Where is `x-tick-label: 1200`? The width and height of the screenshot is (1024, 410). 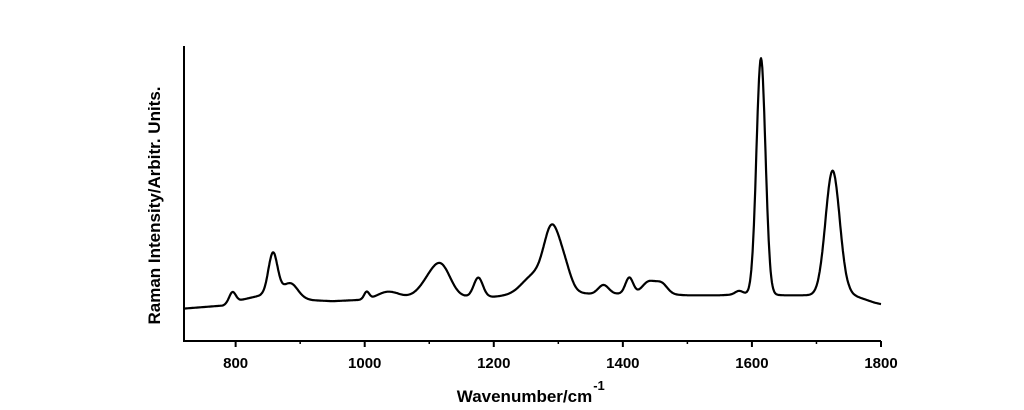 x-tick-label: 1200 is located at coordinates (493, 363).